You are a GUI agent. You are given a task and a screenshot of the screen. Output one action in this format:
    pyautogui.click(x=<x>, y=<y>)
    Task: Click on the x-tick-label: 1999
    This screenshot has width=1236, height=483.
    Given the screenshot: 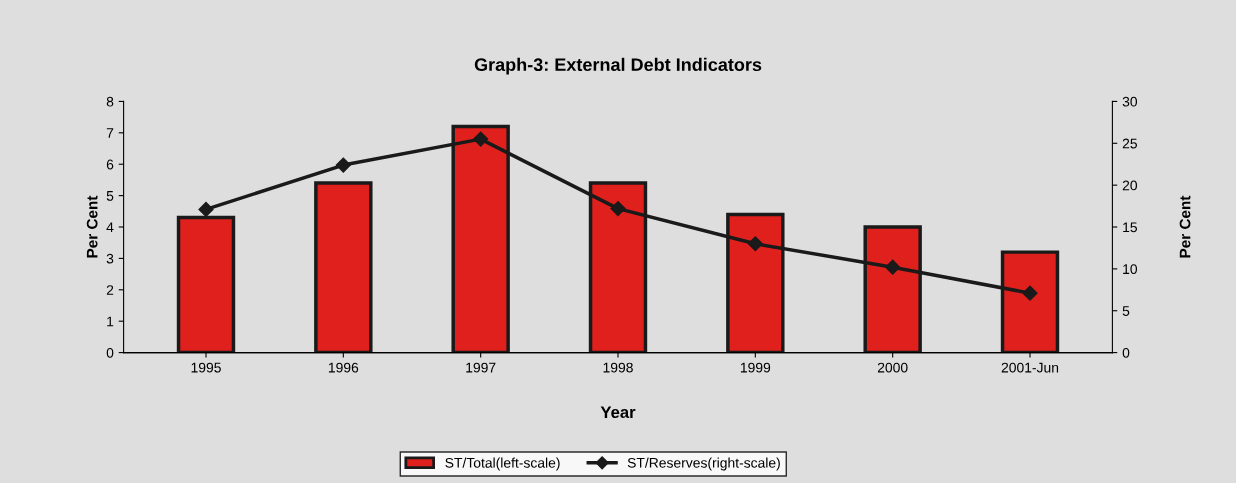 What is the action you would take?
    pyautogui.click(x=755, y=367)
    